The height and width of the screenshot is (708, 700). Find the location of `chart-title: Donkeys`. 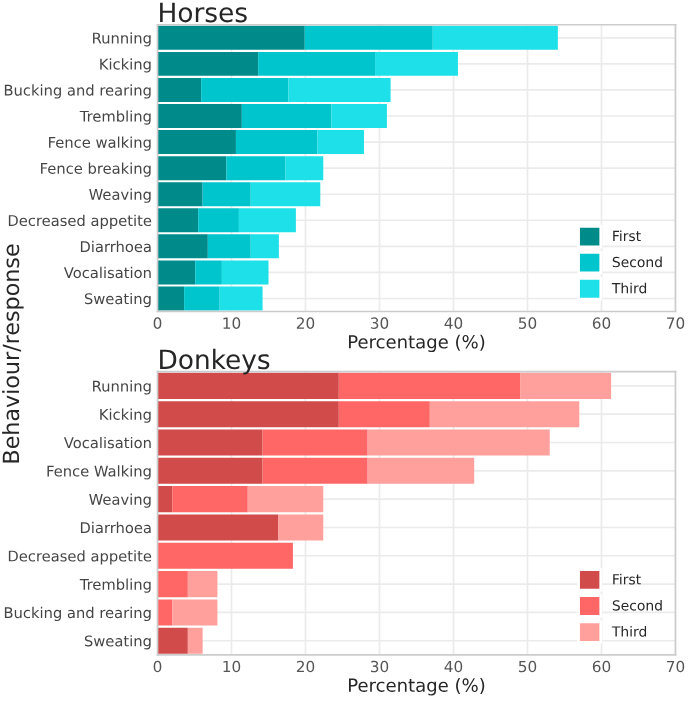

chart-title: Donkeys is located at coordinates (215, 361).